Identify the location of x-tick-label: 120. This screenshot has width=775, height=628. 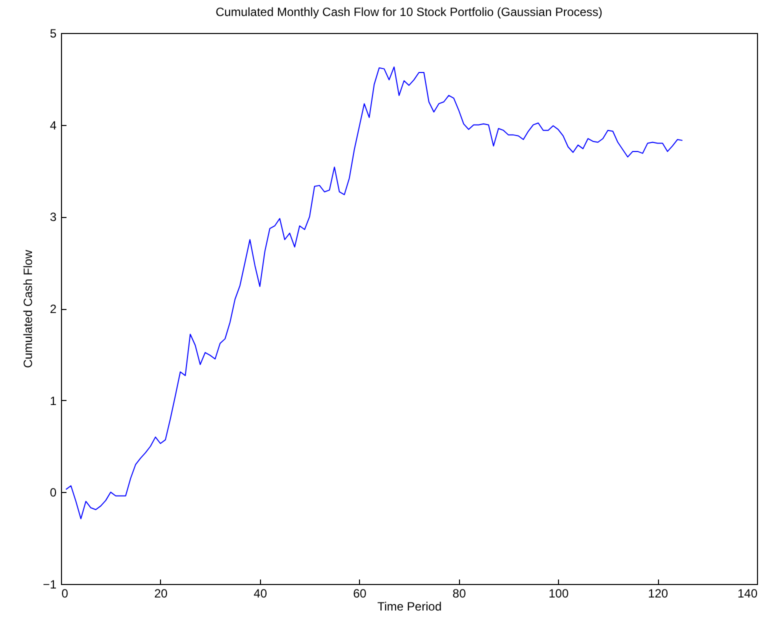
(658, 593).